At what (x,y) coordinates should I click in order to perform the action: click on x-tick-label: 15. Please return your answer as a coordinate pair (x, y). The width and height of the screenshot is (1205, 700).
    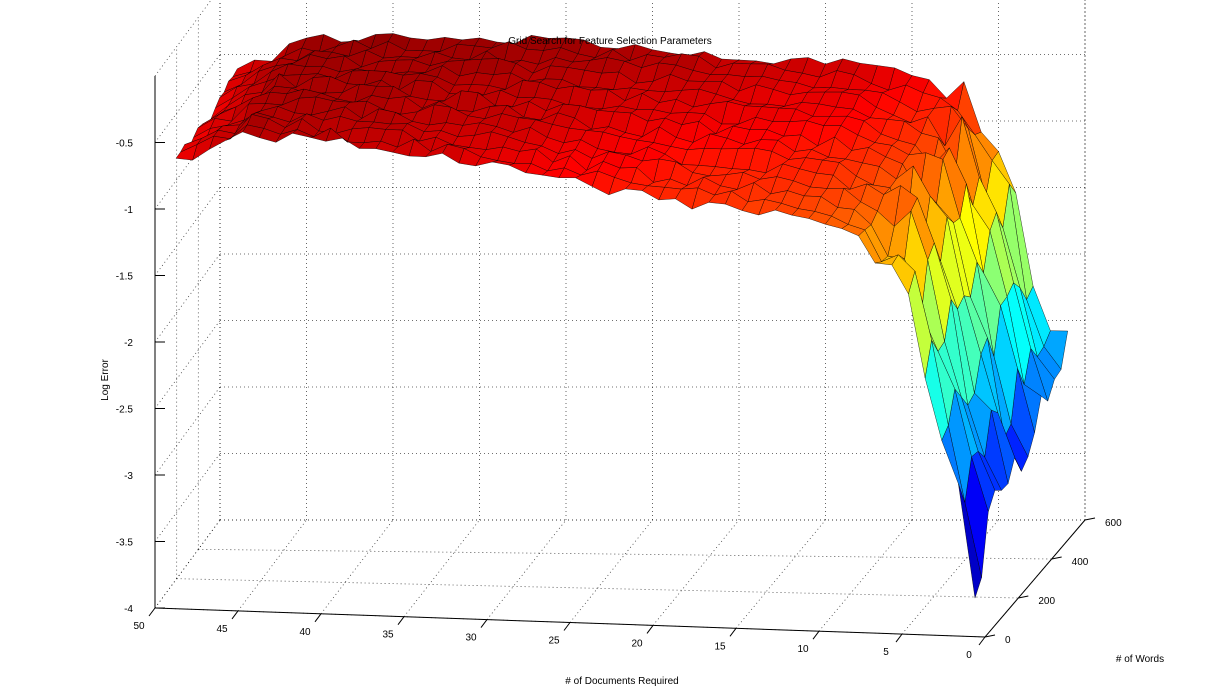
    Looking at the image, I should click on (720, 646).